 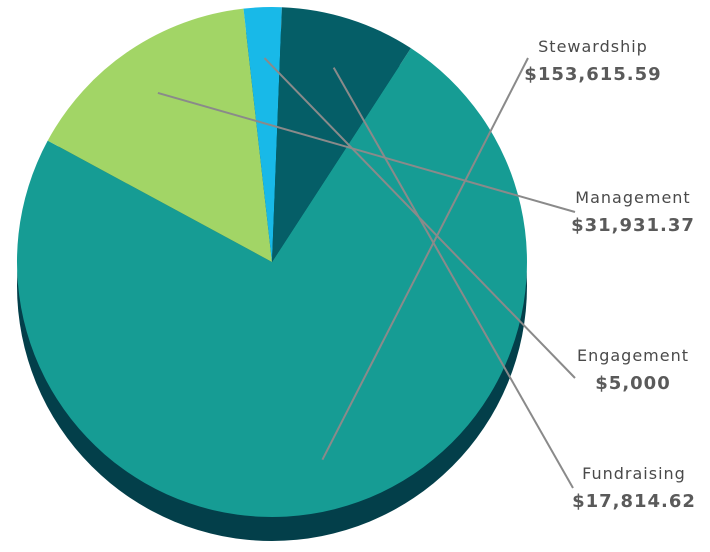 I want to click on pie-slice-management, so click(x=160, y=135).